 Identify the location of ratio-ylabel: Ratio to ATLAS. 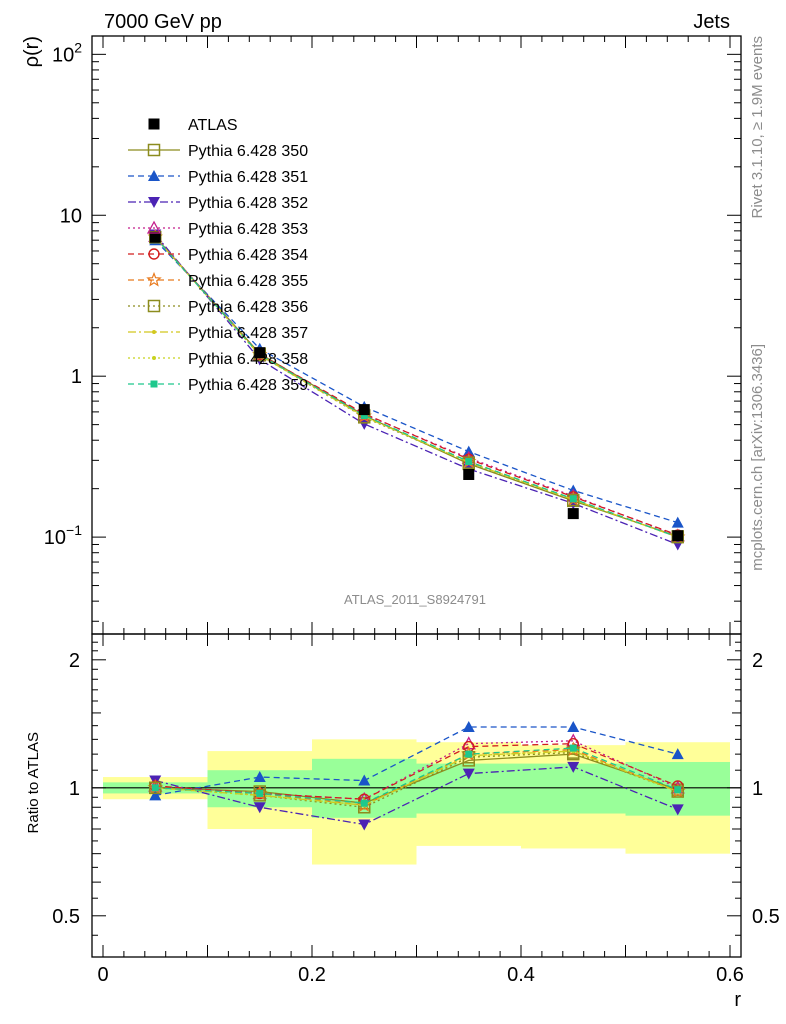
(33, 782).